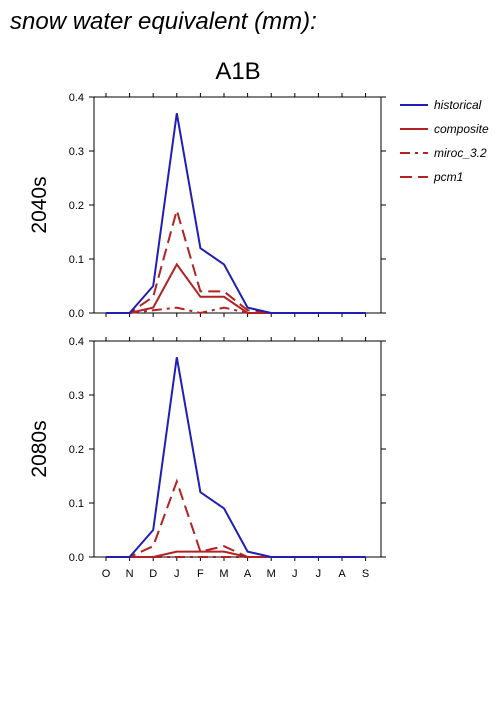 This screenshot has width=501, height=709. What do you see at coordinates (458, 105) in the screenshot?
I see `legend-label: historical` at bounding box center [458, 105].